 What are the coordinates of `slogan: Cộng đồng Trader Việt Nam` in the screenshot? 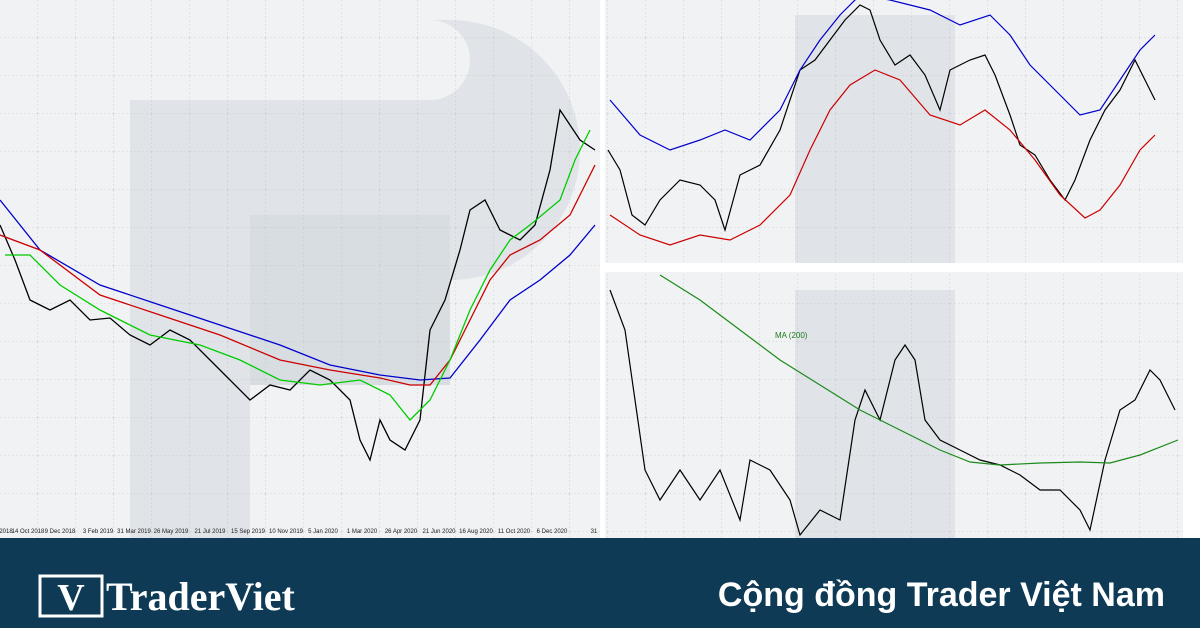 It's located at (941, 595).